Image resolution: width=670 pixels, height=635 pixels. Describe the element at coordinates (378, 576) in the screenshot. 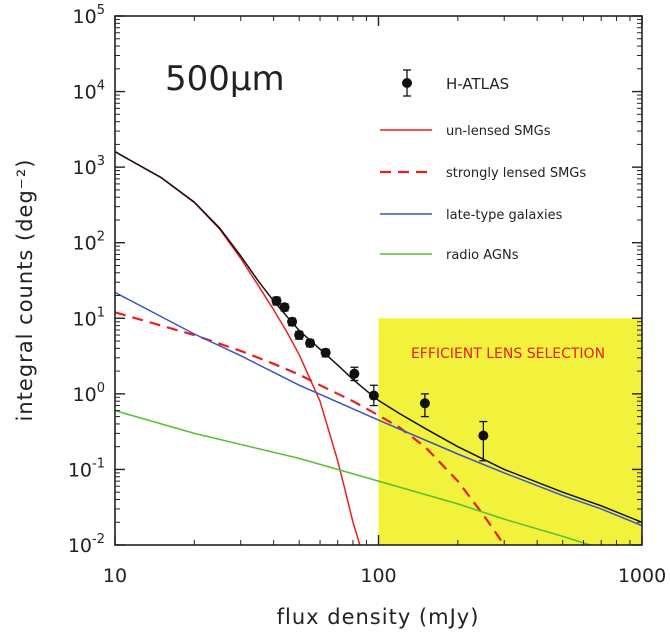

I see `x-tick-label: 100` at that location.